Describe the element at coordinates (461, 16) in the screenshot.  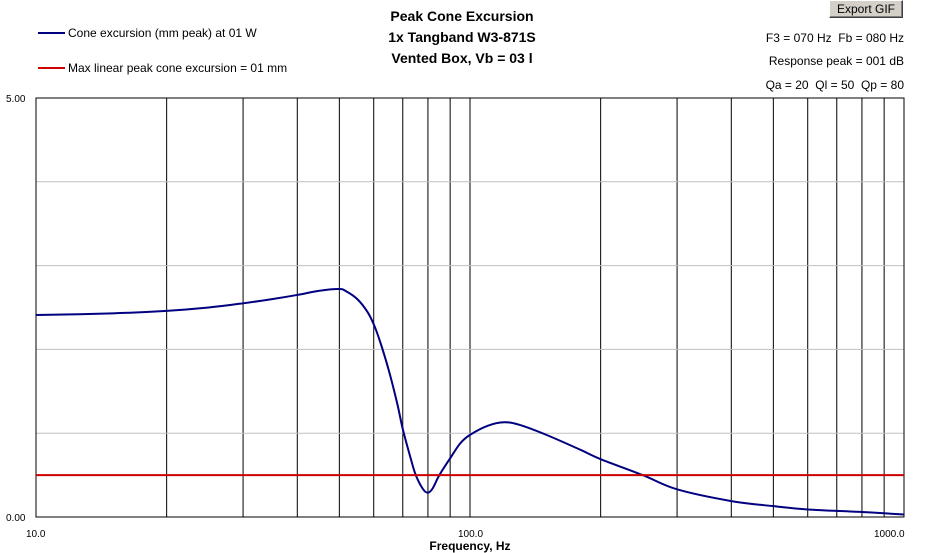
I see `title-line-1: Peak Cone Excursion` at that location.